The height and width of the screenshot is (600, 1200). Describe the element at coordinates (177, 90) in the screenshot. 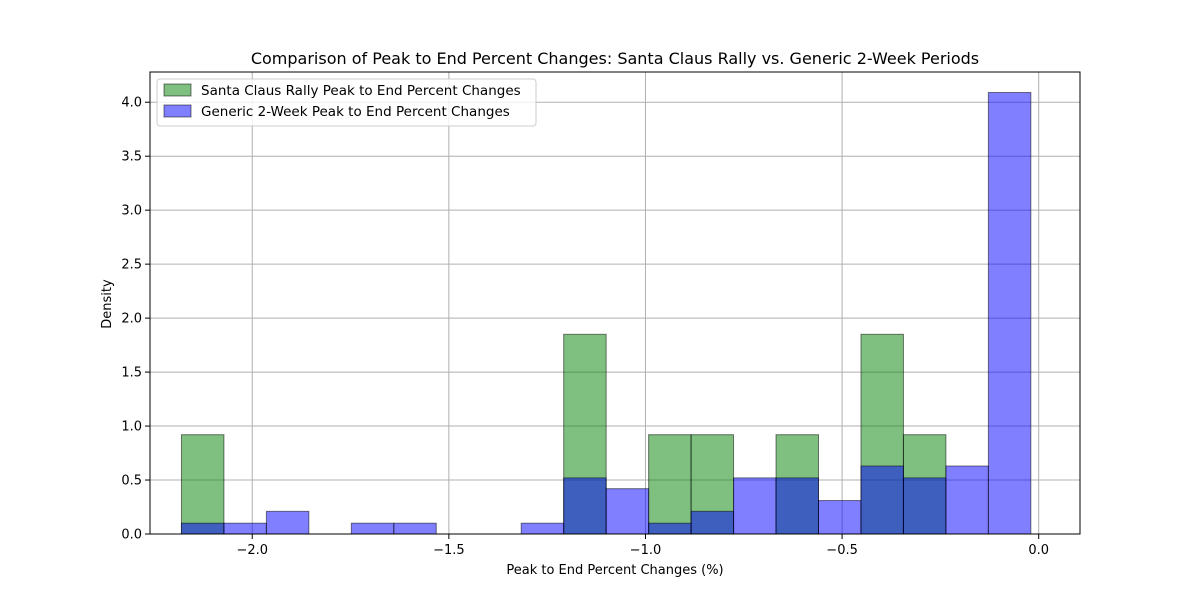

I see `legend-swatch-santa-claus` at that location.